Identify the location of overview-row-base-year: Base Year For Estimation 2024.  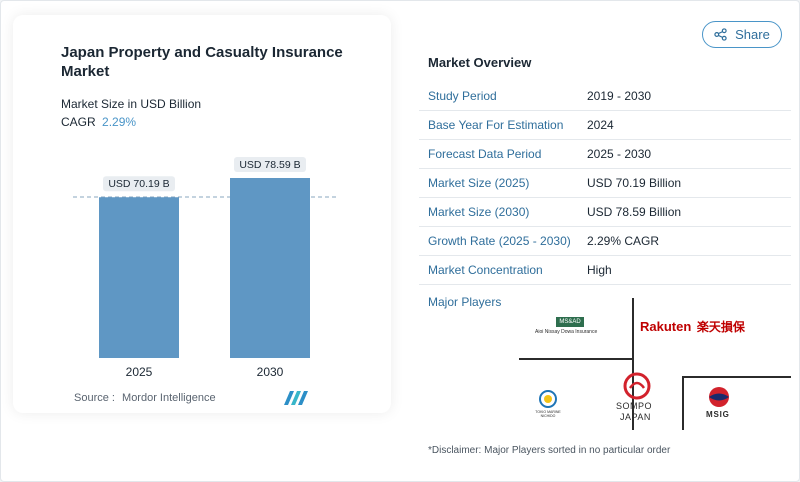
(605, 125).